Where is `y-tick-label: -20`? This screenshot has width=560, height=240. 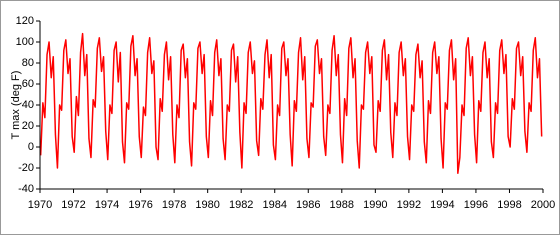
y-tick-label: -20 is located at coordinates (26, 168).